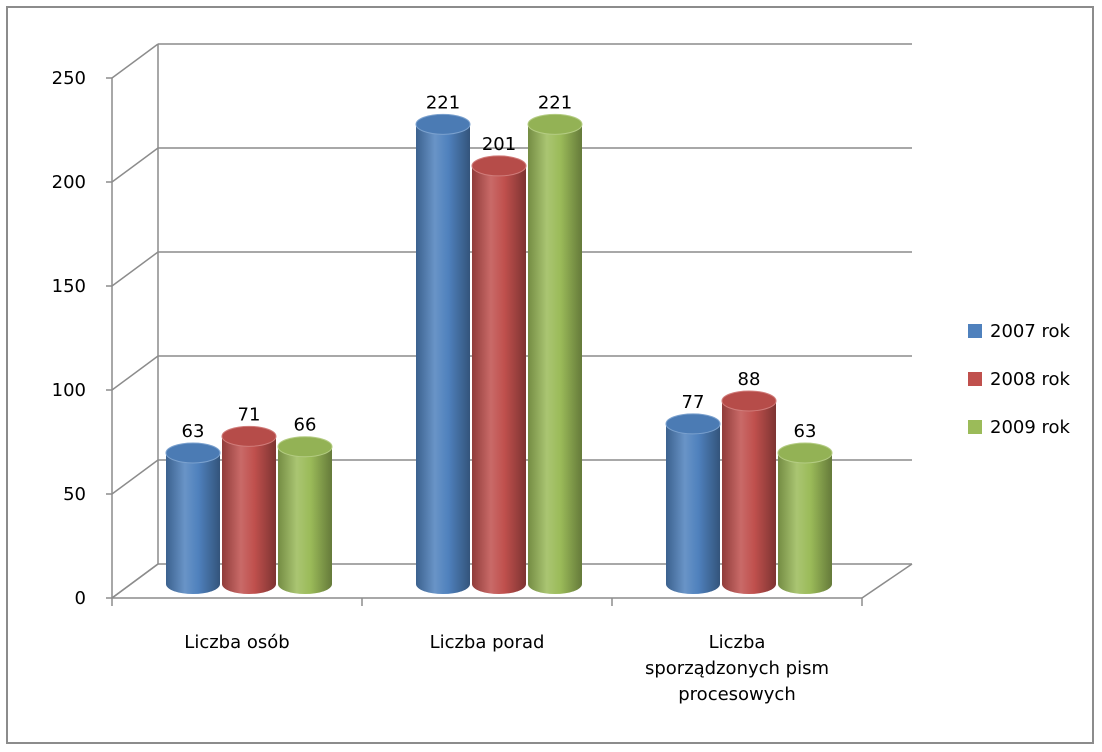 The image size is (1102, 752). What do you see at coordinates (693, 402) in the screenshot?
I see `data-label: 77` at bounding box center [693, 402].